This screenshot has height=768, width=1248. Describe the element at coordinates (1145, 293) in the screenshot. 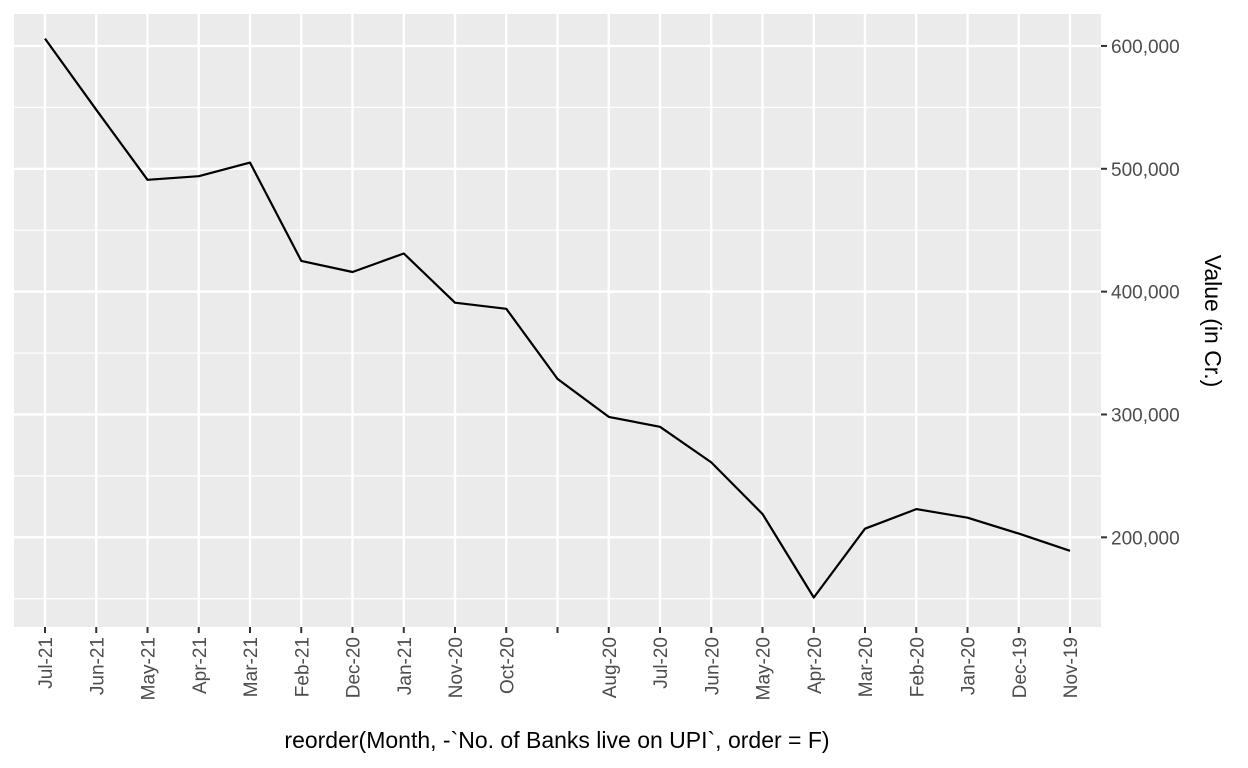

I see `y-tick-label: 400,000` at that location.